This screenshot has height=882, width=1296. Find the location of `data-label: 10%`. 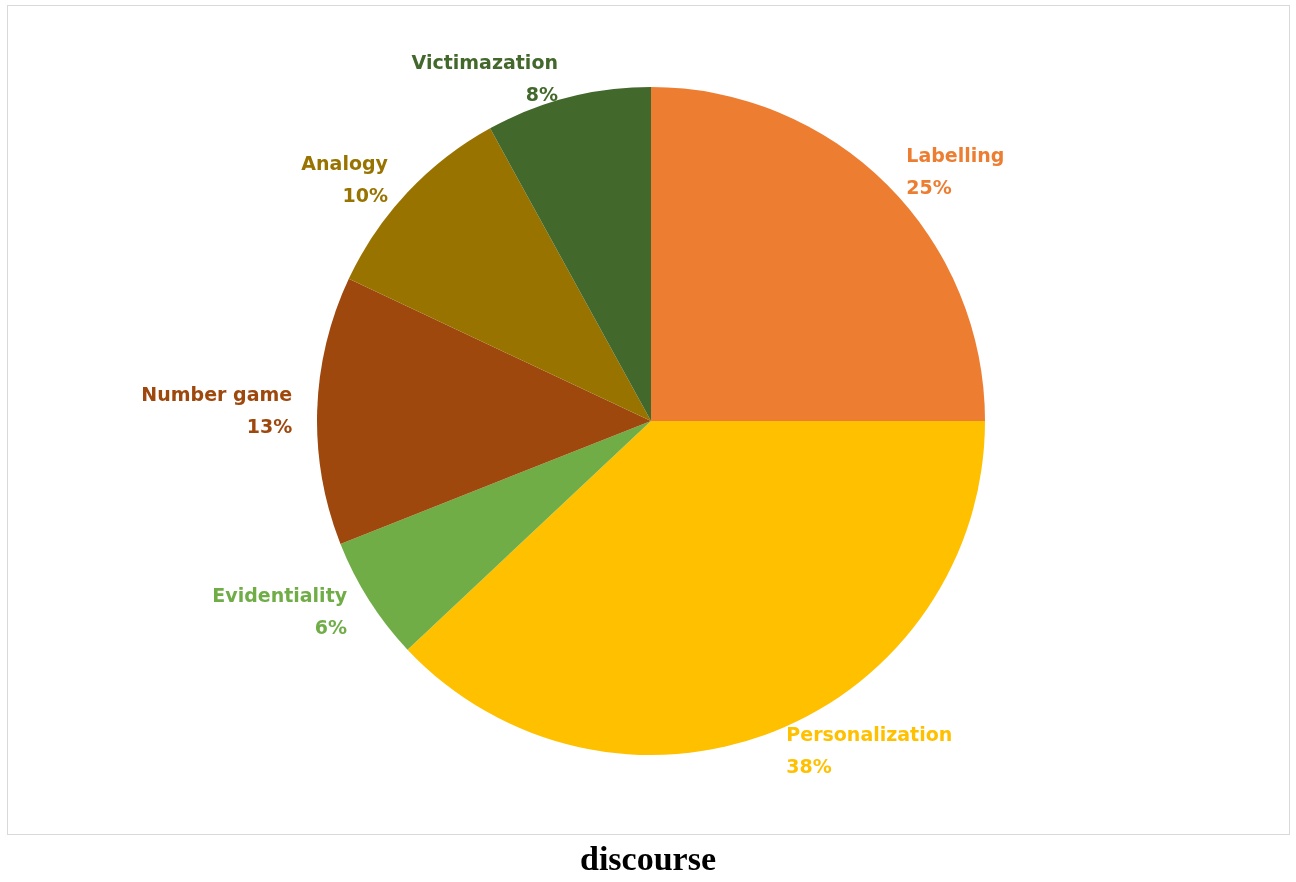

data-label: 10% is located at coordinates (365, 194).